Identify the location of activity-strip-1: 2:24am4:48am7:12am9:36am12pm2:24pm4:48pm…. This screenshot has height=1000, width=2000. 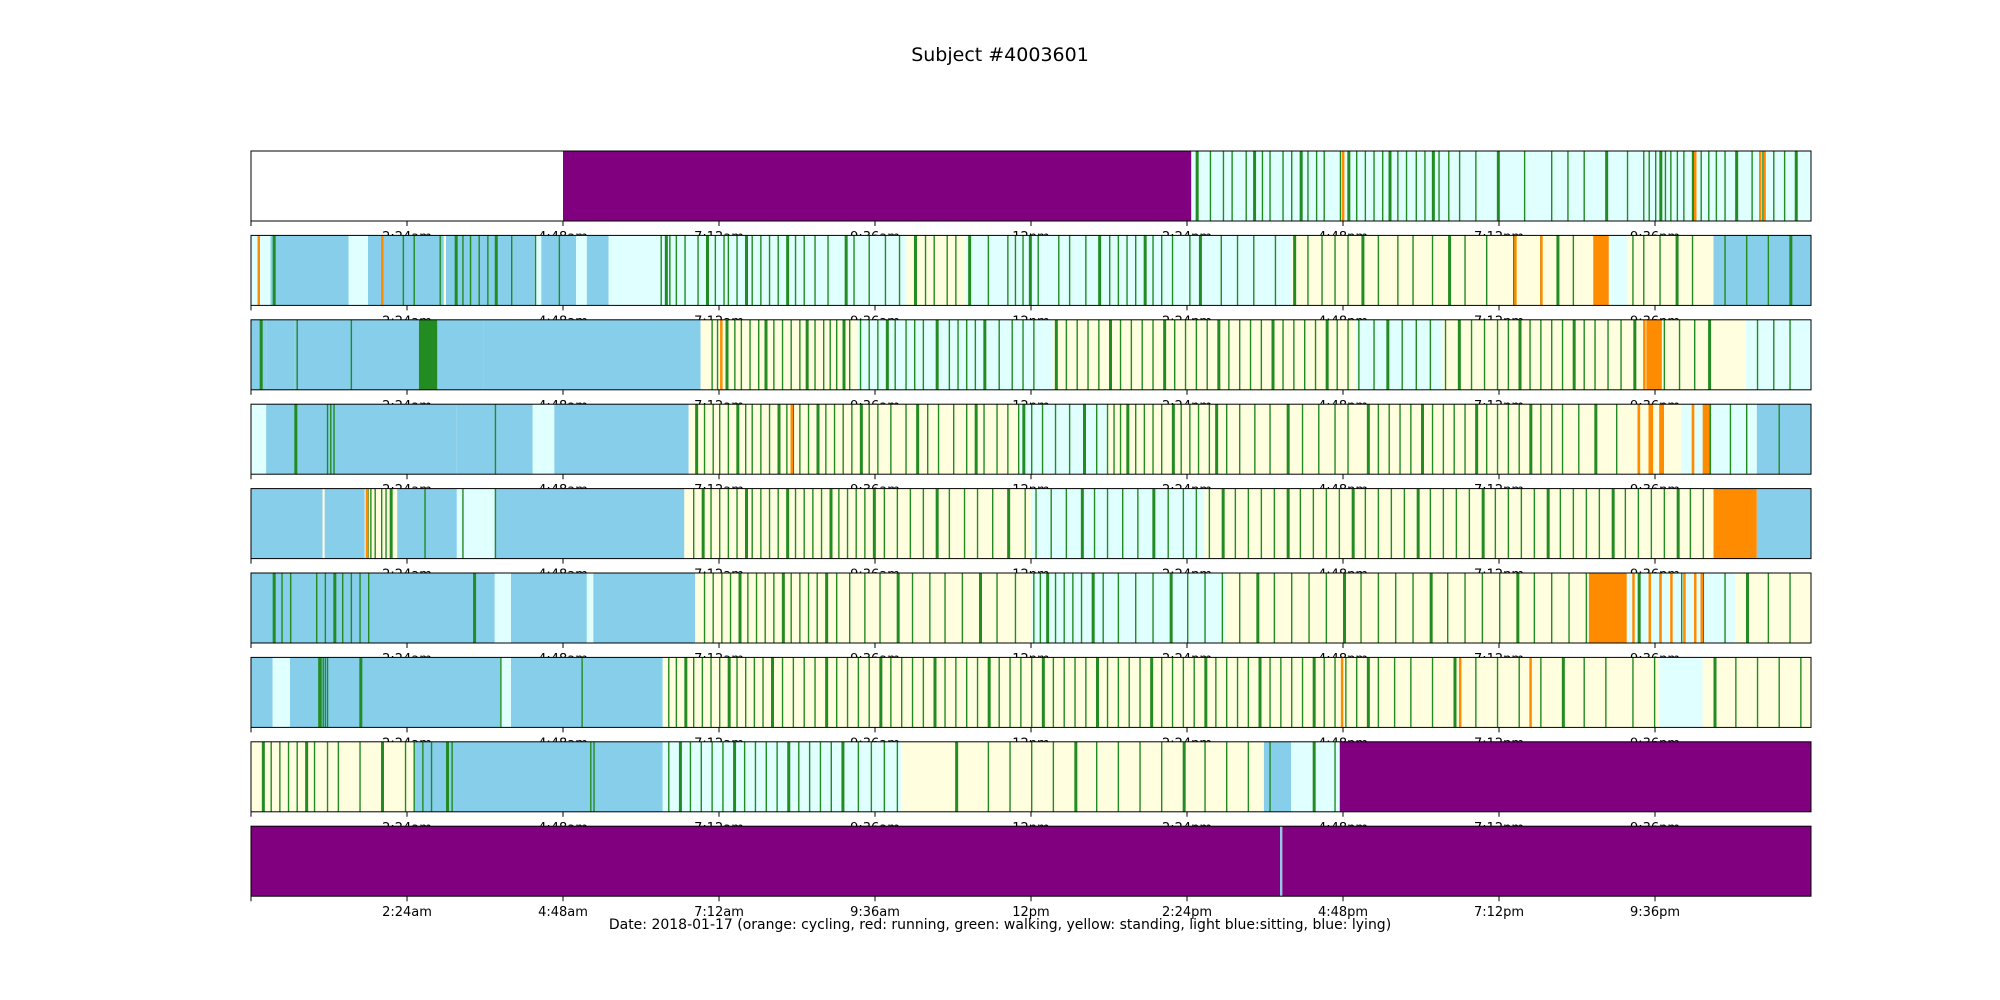
(1031, 197).